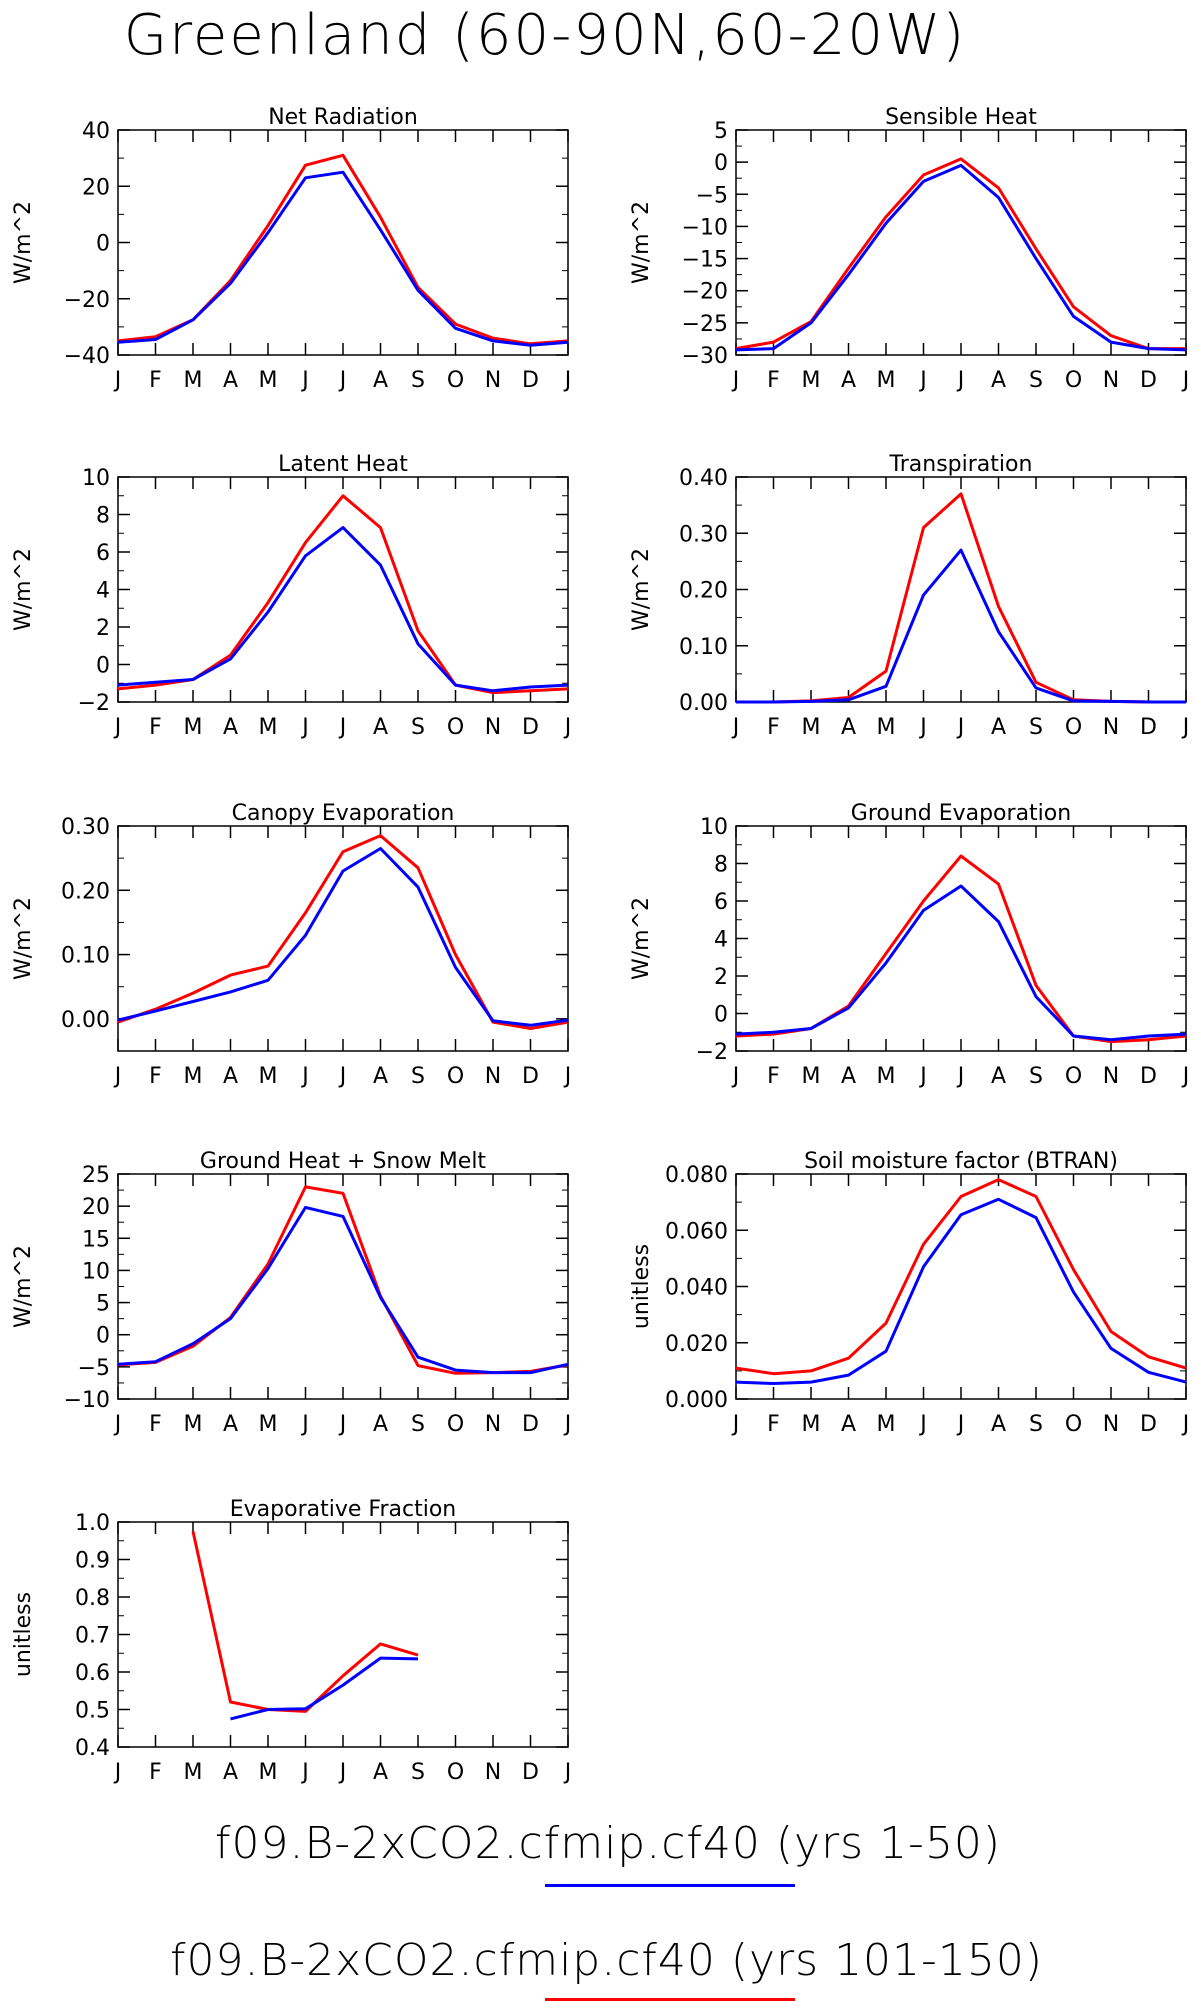  What do you see at coordinates (721, 163) in the screenshot?
I see `y-tick-label: 0` at bounding box center [721, 163].